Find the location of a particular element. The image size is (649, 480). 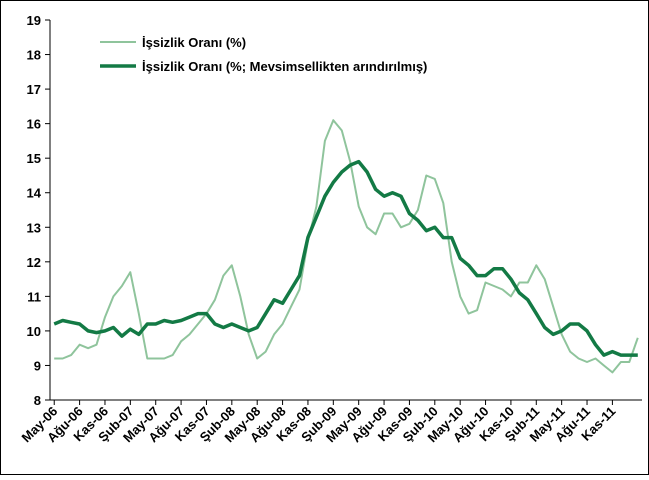

y-tick-label: 13 is located at coordinates (34, 227).